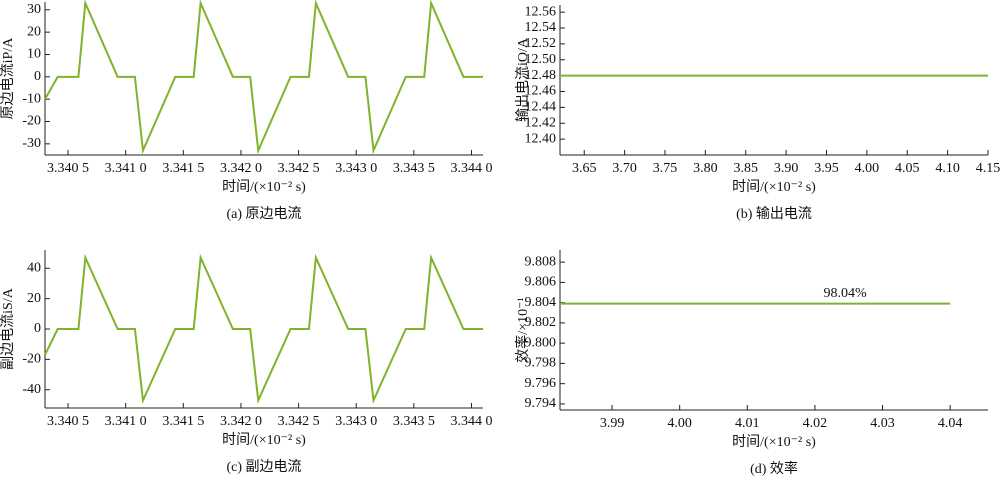 The height and width of the screenshot is (479, 1000). Describe the element at coordinates (541, 403) in the screenshot. I see `y-tick-label: 9.794` at that location.